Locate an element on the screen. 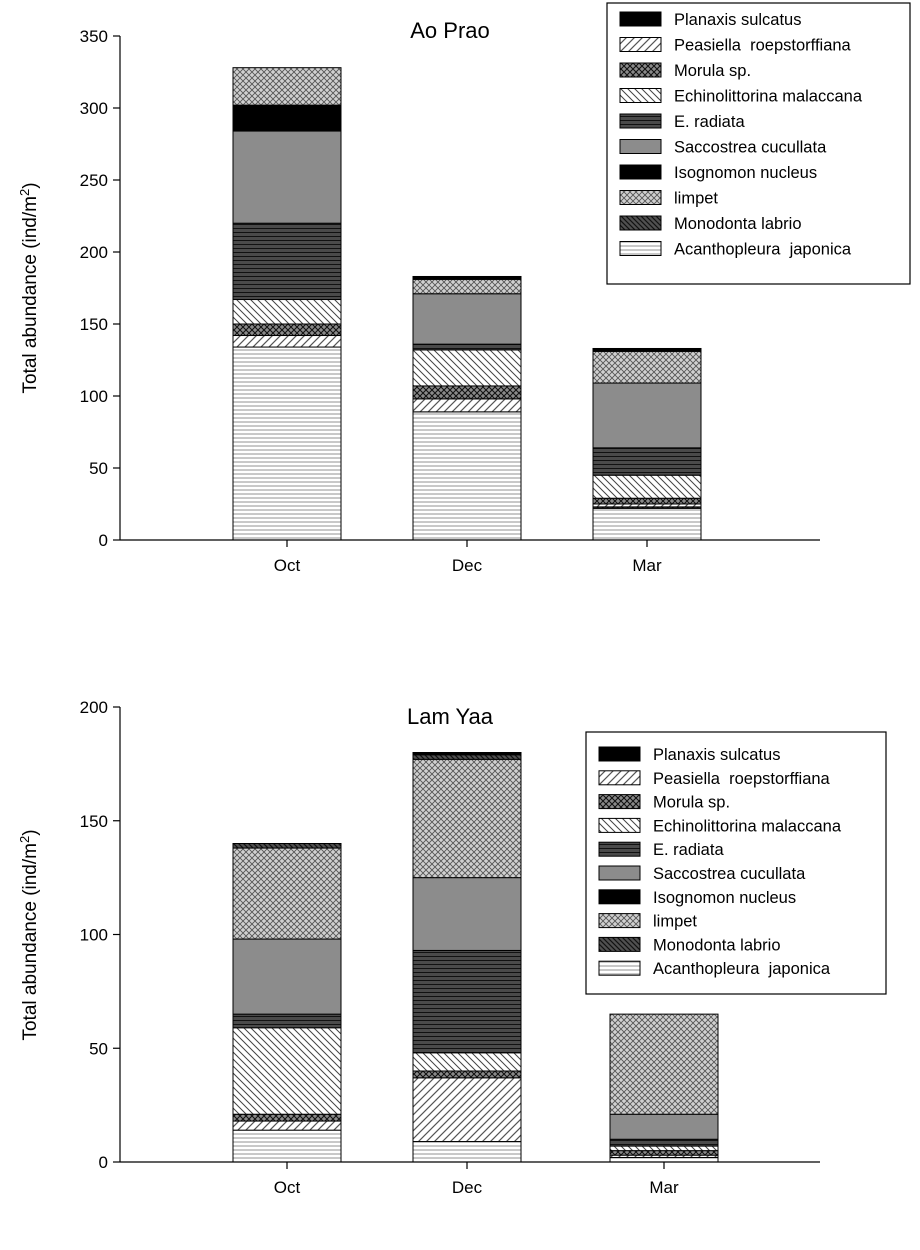 The image size is (920, 1250). legend-swatch-morula-sp is located at coordinates (619, 802).